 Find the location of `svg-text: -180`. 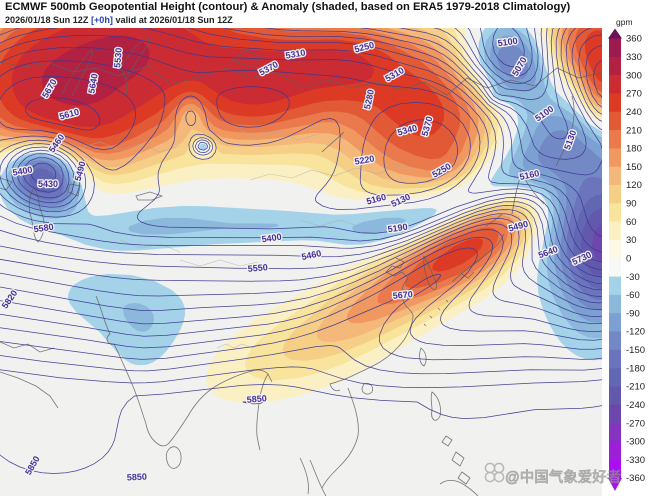

svg-text: -180 is located at coordinates (635, 368).